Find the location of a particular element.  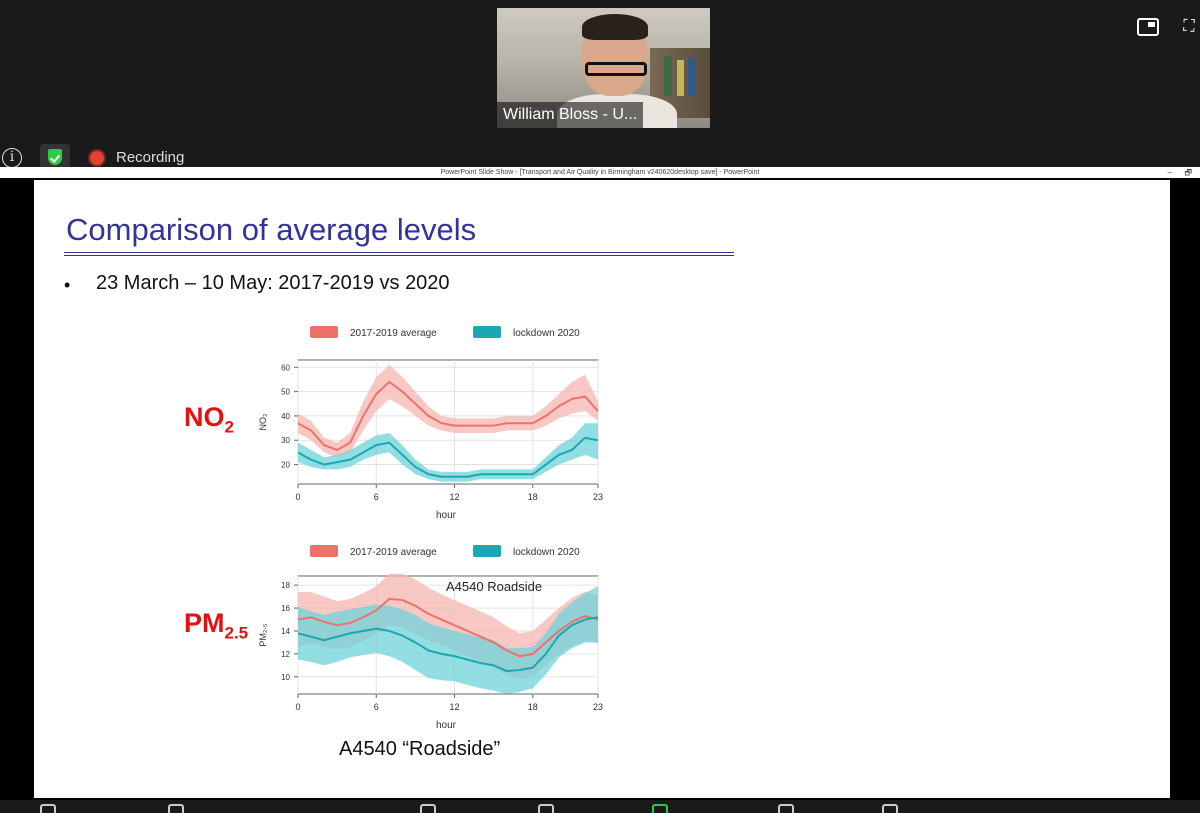

y-tick-label: 10 is located at coordinates (285, 677).